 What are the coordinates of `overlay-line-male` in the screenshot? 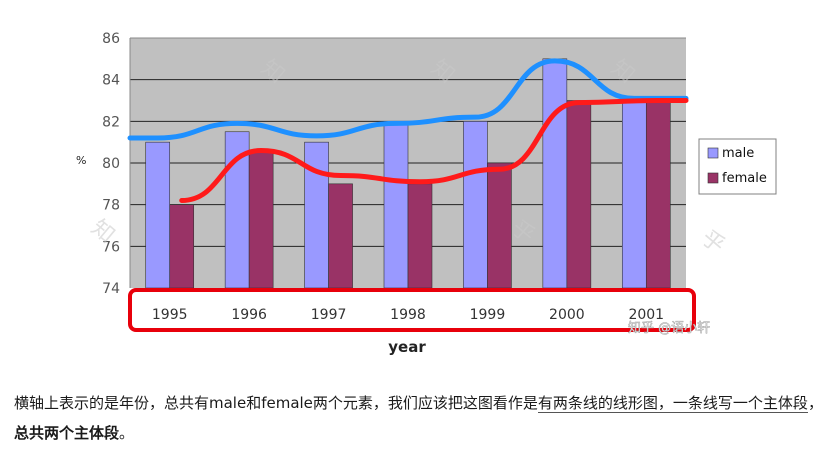 It's located at (408, 99).